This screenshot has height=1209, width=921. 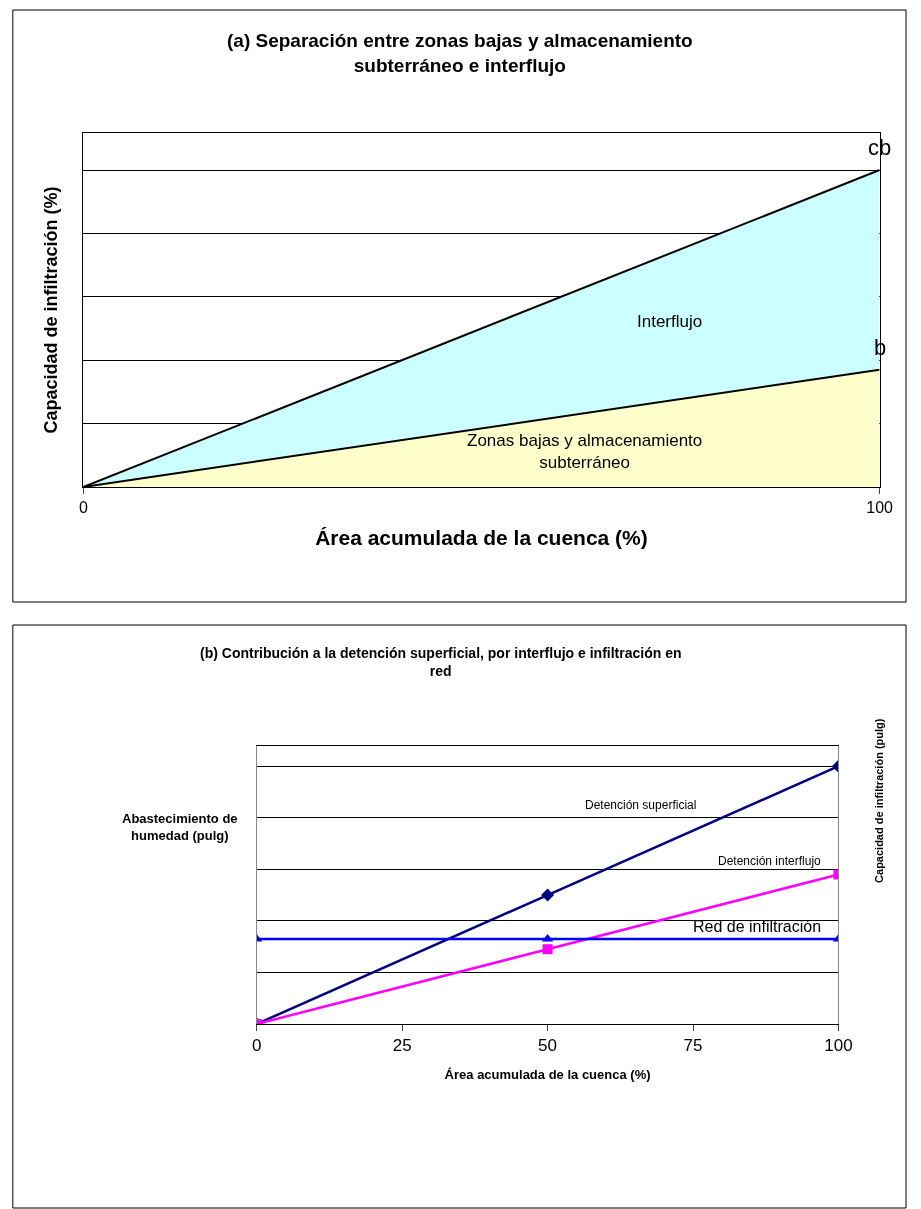 I want to click on annotation: Zonas bajas y almacenamiento subterráneo, so click(x=585, y=452).